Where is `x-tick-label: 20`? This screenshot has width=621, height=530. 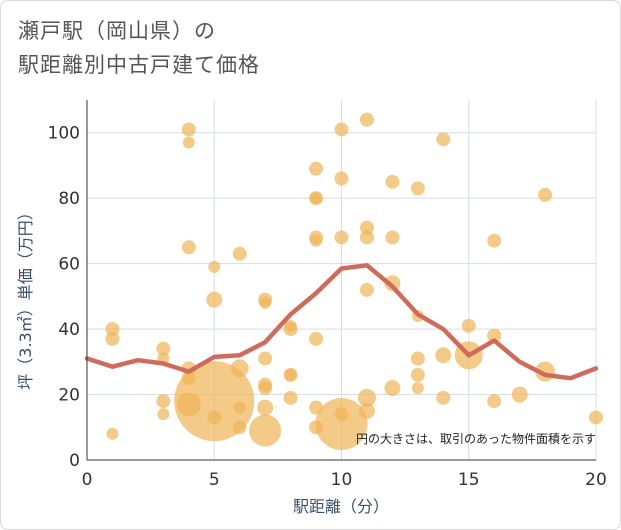 x-tick-label: 20 is located at coordinates (596, 480).